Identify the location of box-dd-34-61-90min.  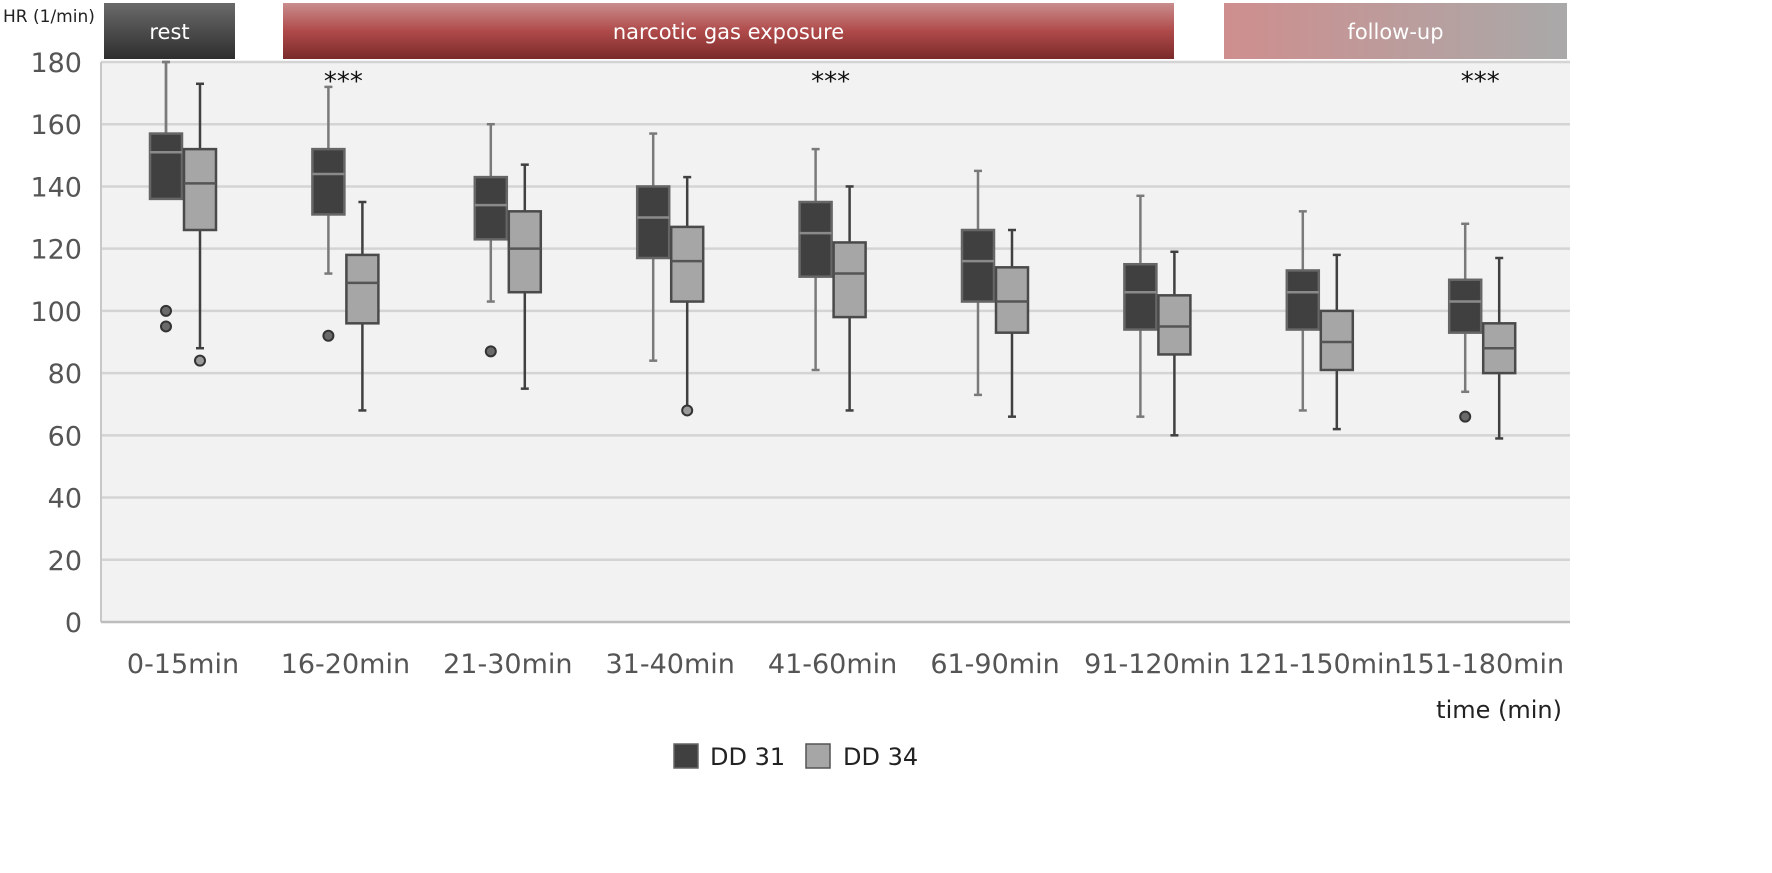
(1012, 323).